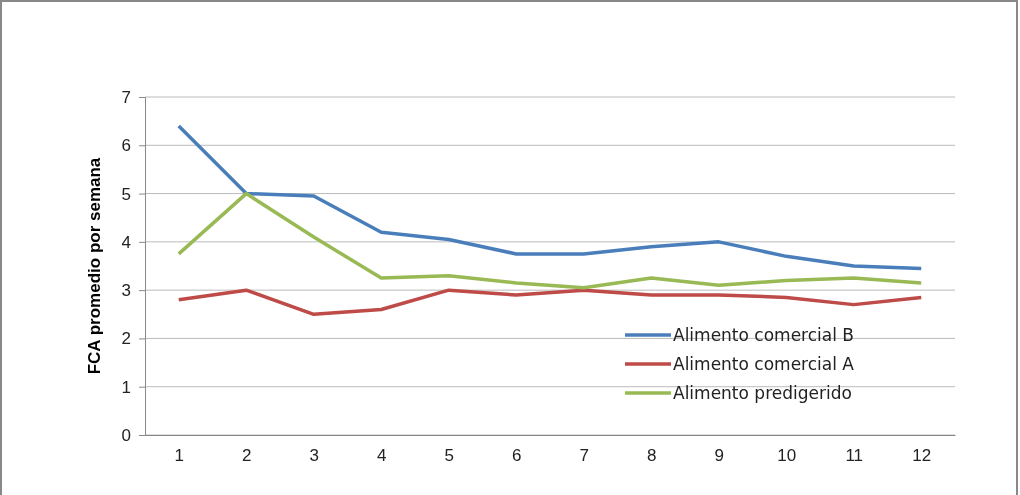 The height and width of the screenshot is (495, 1020). What do you see at coordinates (126, 146) in the screenshot?
I see `y-tick-label: 6` at bounding box center [126, 146].